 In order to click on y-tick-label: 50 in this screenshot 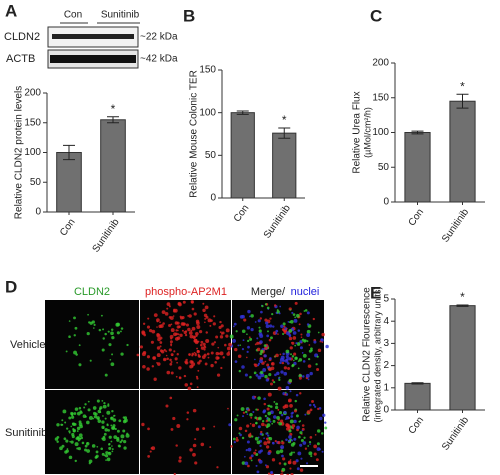, I will do `click(211, 155)`.